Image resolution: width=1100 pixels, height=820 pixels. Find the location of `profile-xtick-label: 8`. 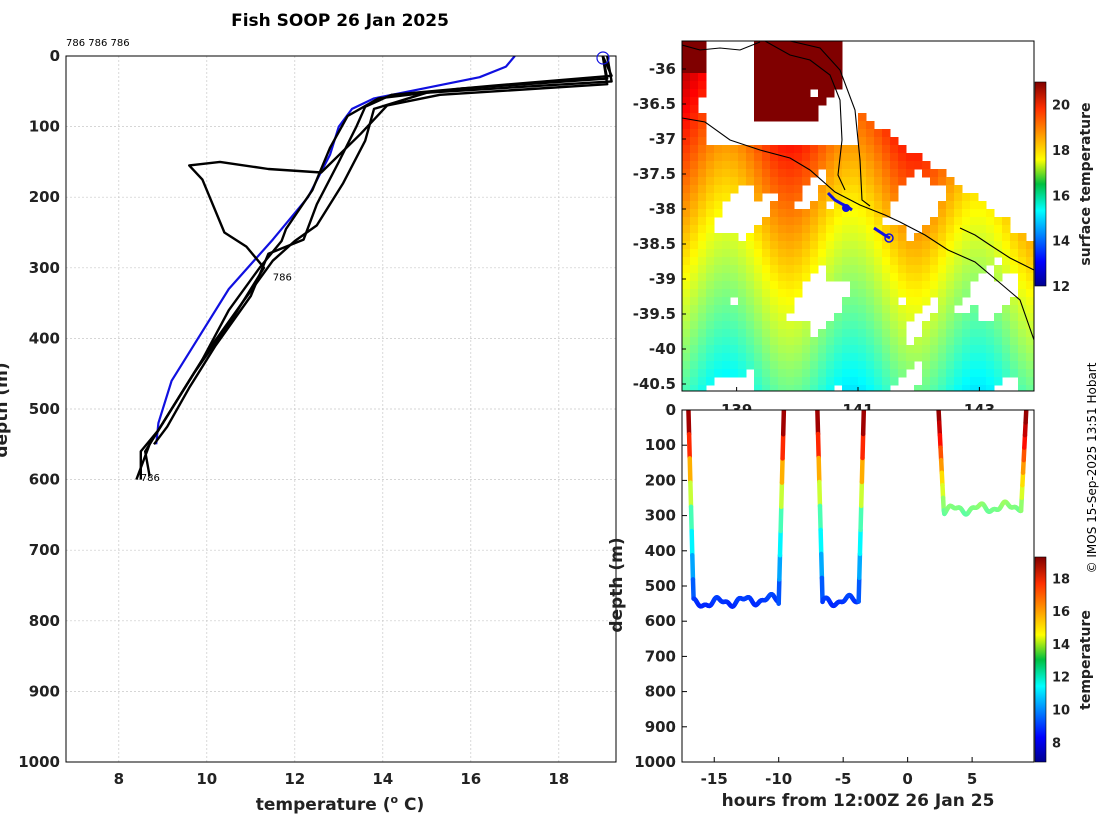

profile-xtick-label: 8 is located at coordinates (119, 779).